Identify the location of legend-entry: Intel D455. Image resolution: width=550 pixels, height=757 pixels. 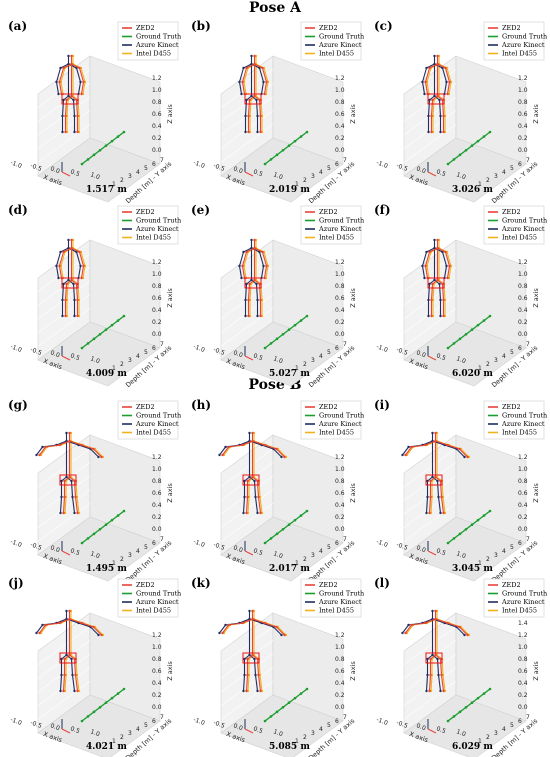
(519, 611).